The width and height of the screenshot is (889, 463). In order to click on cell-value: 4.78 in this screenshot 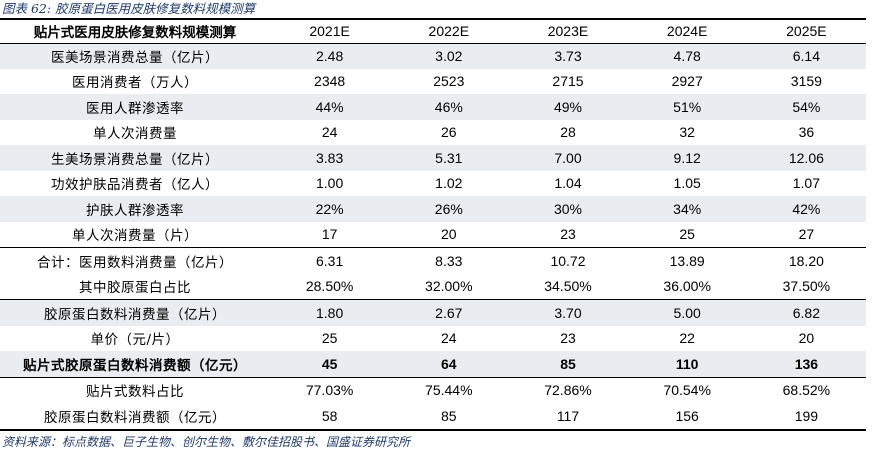, I will do `click(687, 56)`.